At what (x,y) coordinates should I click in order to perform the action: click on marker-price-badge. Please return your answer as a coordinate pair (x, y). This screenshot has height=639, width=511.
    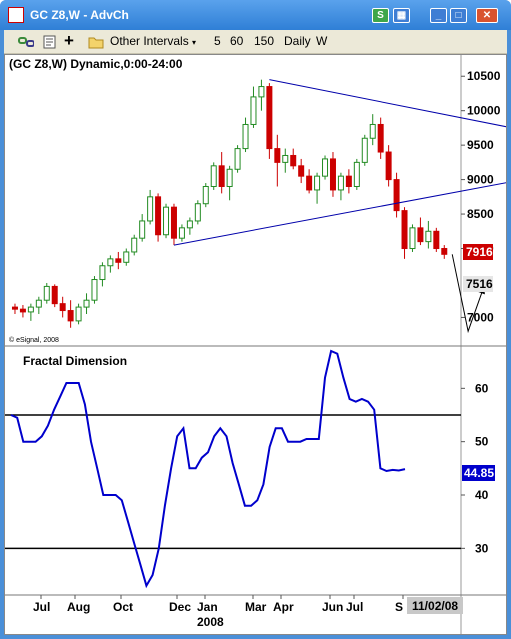
    Looking at the image, I should click on (478, 284).